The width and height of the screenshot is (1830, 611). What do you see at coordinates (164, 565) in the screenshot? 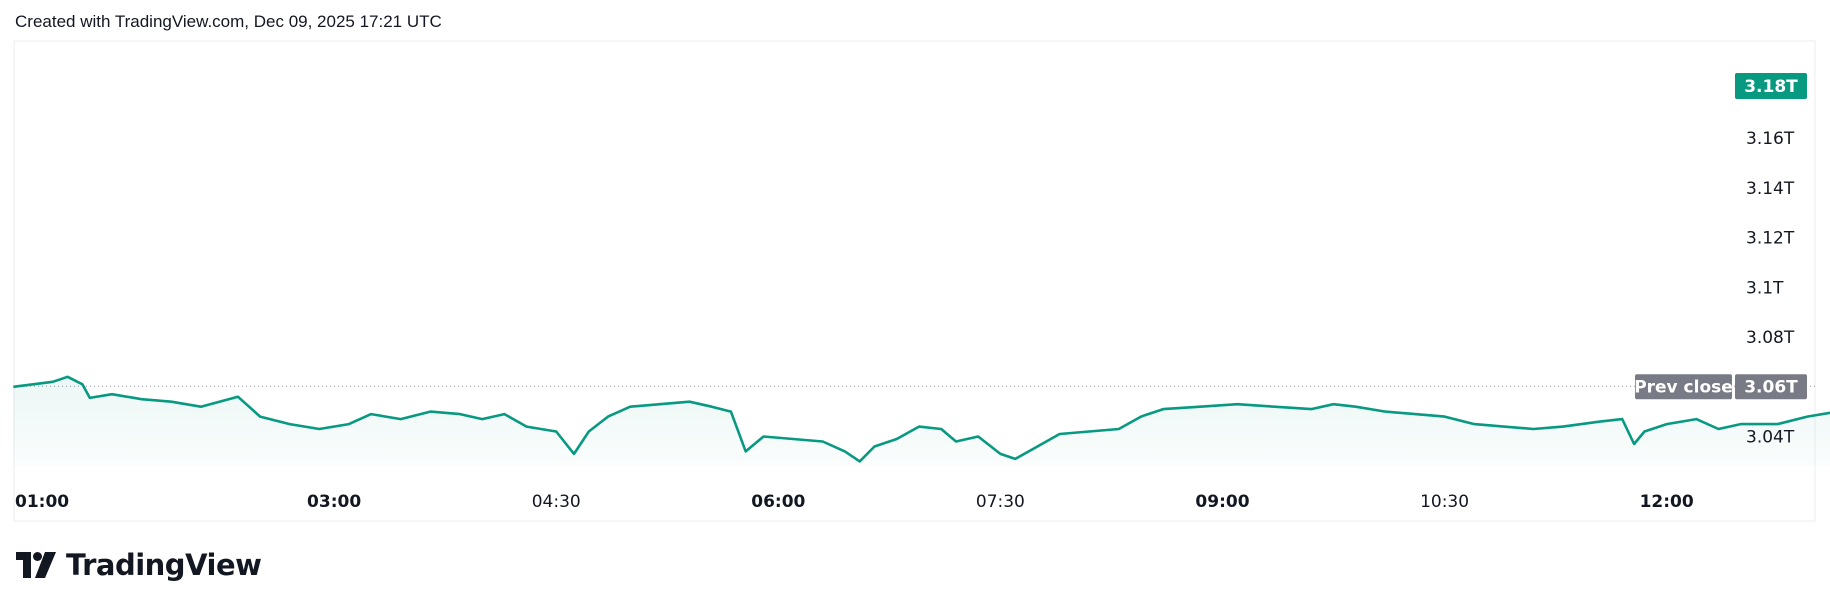
I see `tradingview-wordmark: TradingView` at bounding box center [164, 565].